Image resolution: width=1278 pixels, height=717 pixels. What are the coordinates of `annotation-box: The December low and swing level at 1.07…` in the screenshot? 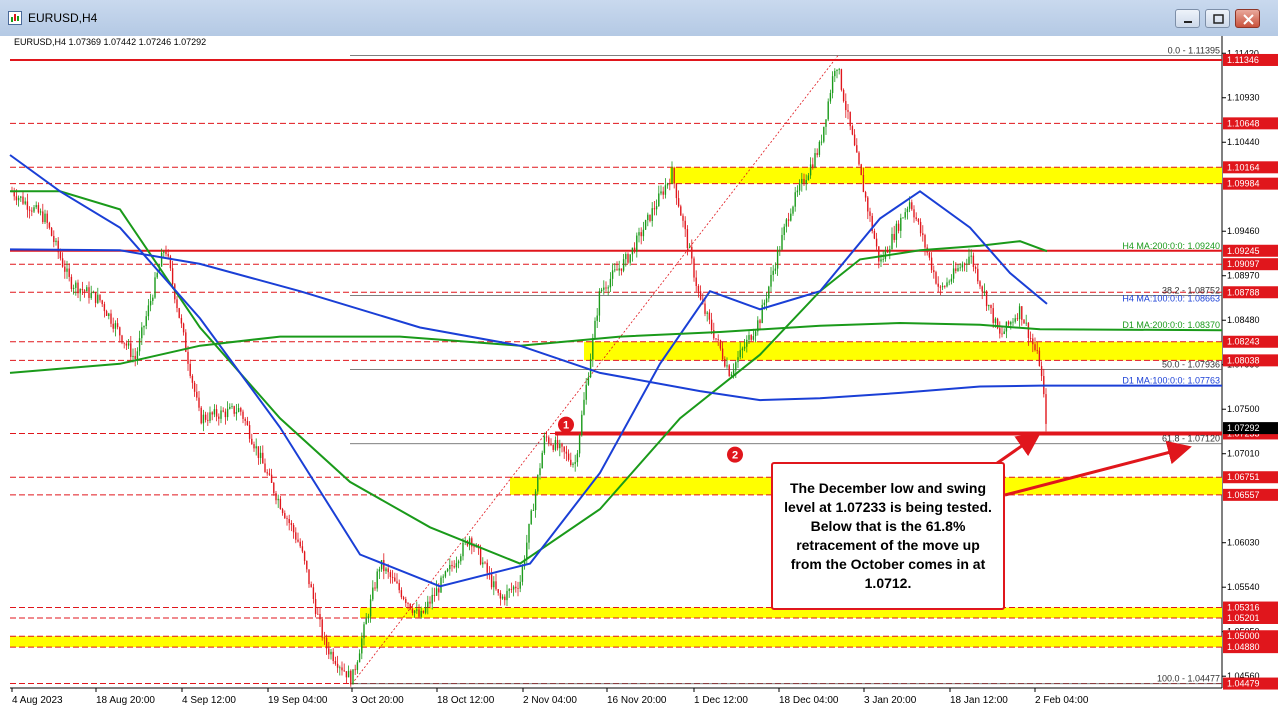 It's located at (888, 536).